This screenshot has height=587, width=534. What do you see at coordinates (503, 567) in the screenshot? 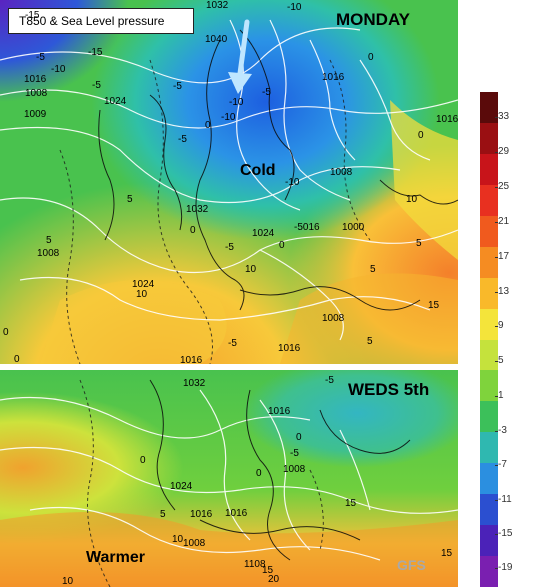
I see `scale-tick-label: -19` at bounding box center [503, 567].